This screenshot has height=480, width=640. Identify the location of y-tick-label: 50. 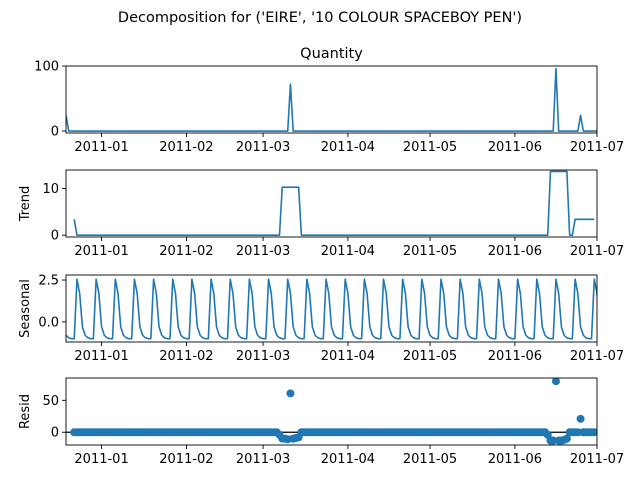
(50, 401).